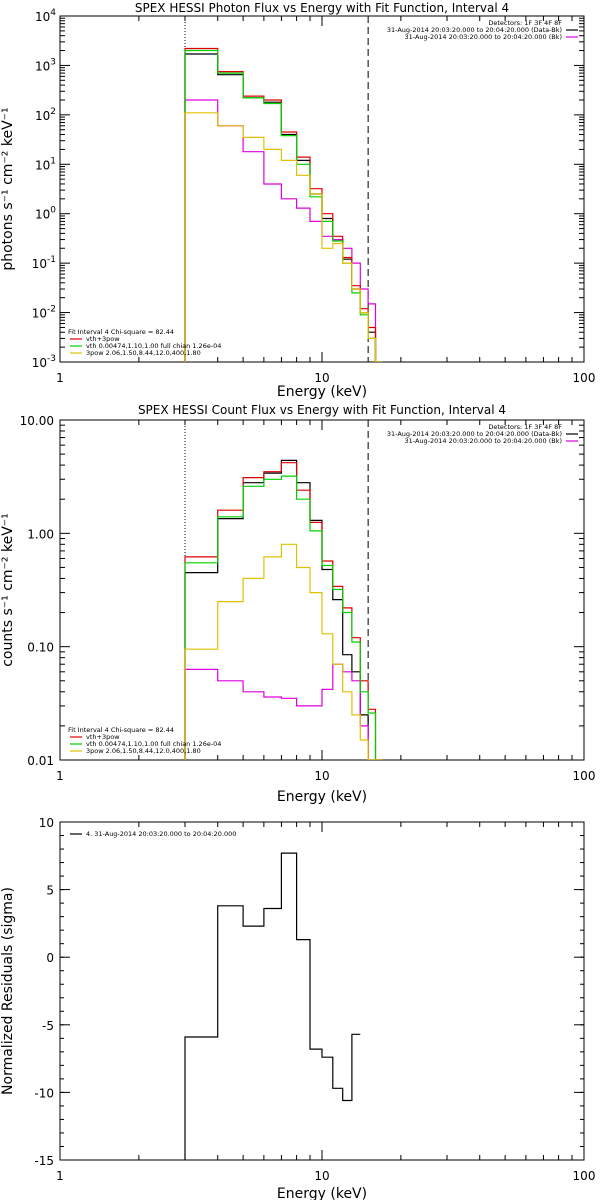  What do you see at coordinates (45, 164) in the screenshot?
I see `y-tick-label: 10¹` at bounding box center [45, 164].